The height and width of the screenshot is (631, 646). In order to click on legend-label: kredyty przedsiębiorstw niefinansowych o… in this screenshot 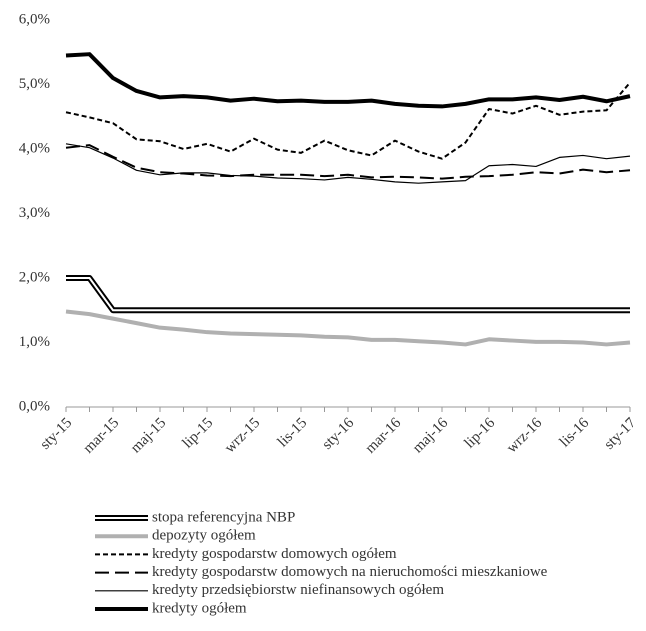, I will do `click(298, 590)`.